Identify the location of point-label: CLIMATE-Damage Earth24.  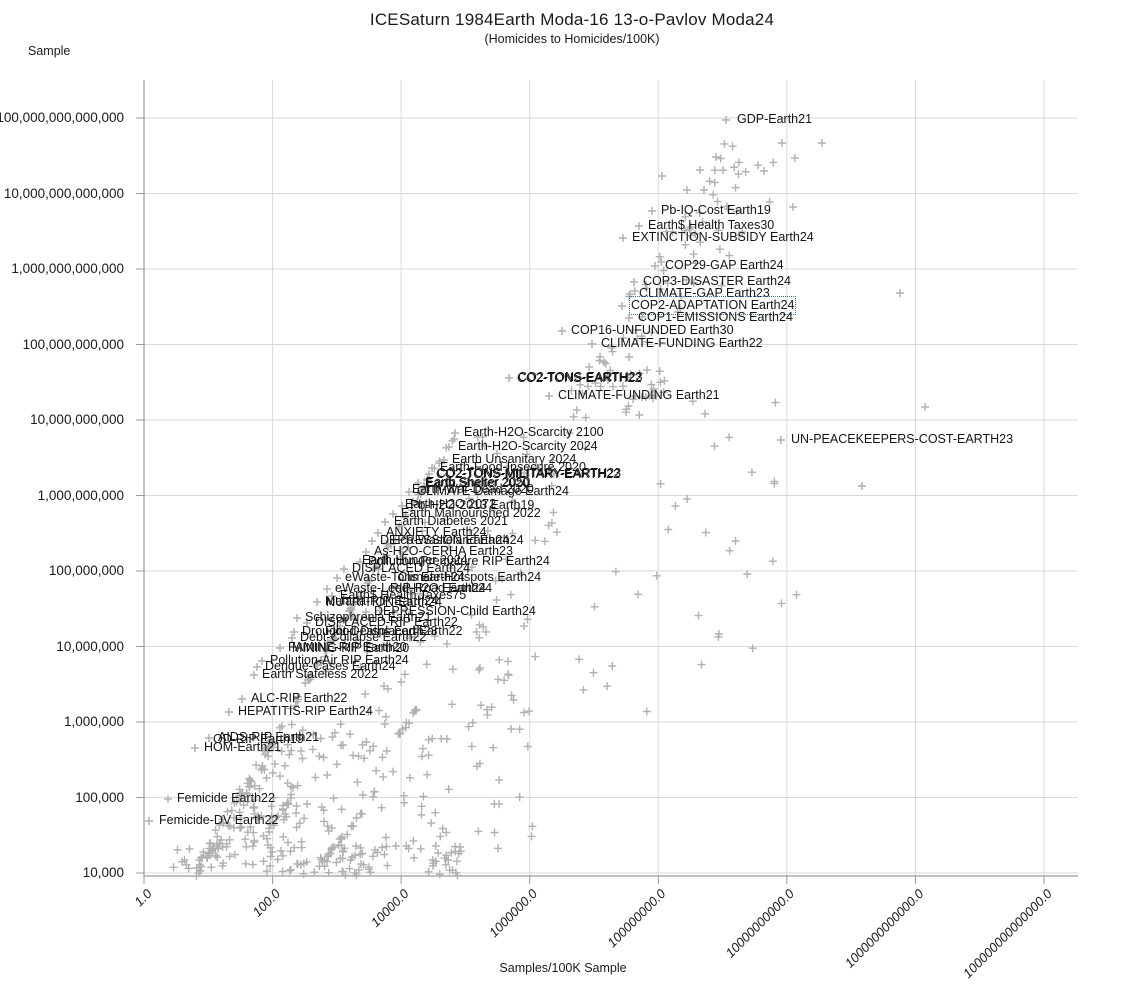
(493, 491).